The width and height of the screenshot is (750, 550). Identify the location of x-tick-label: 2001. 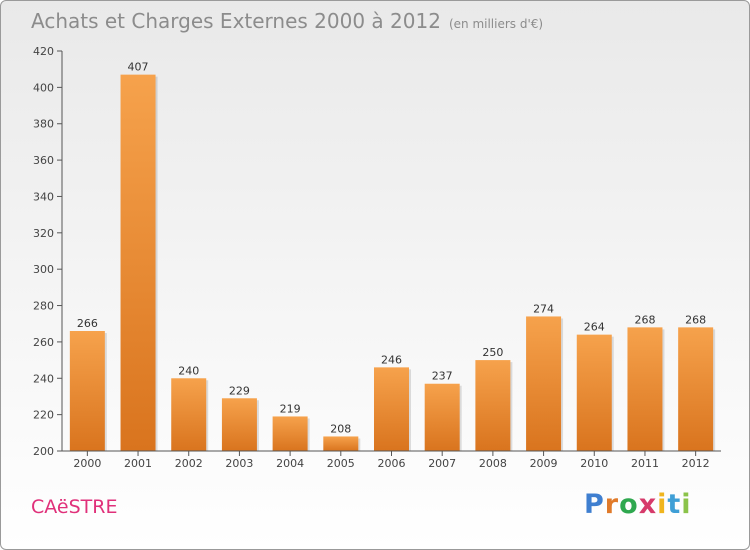
(138, 463).